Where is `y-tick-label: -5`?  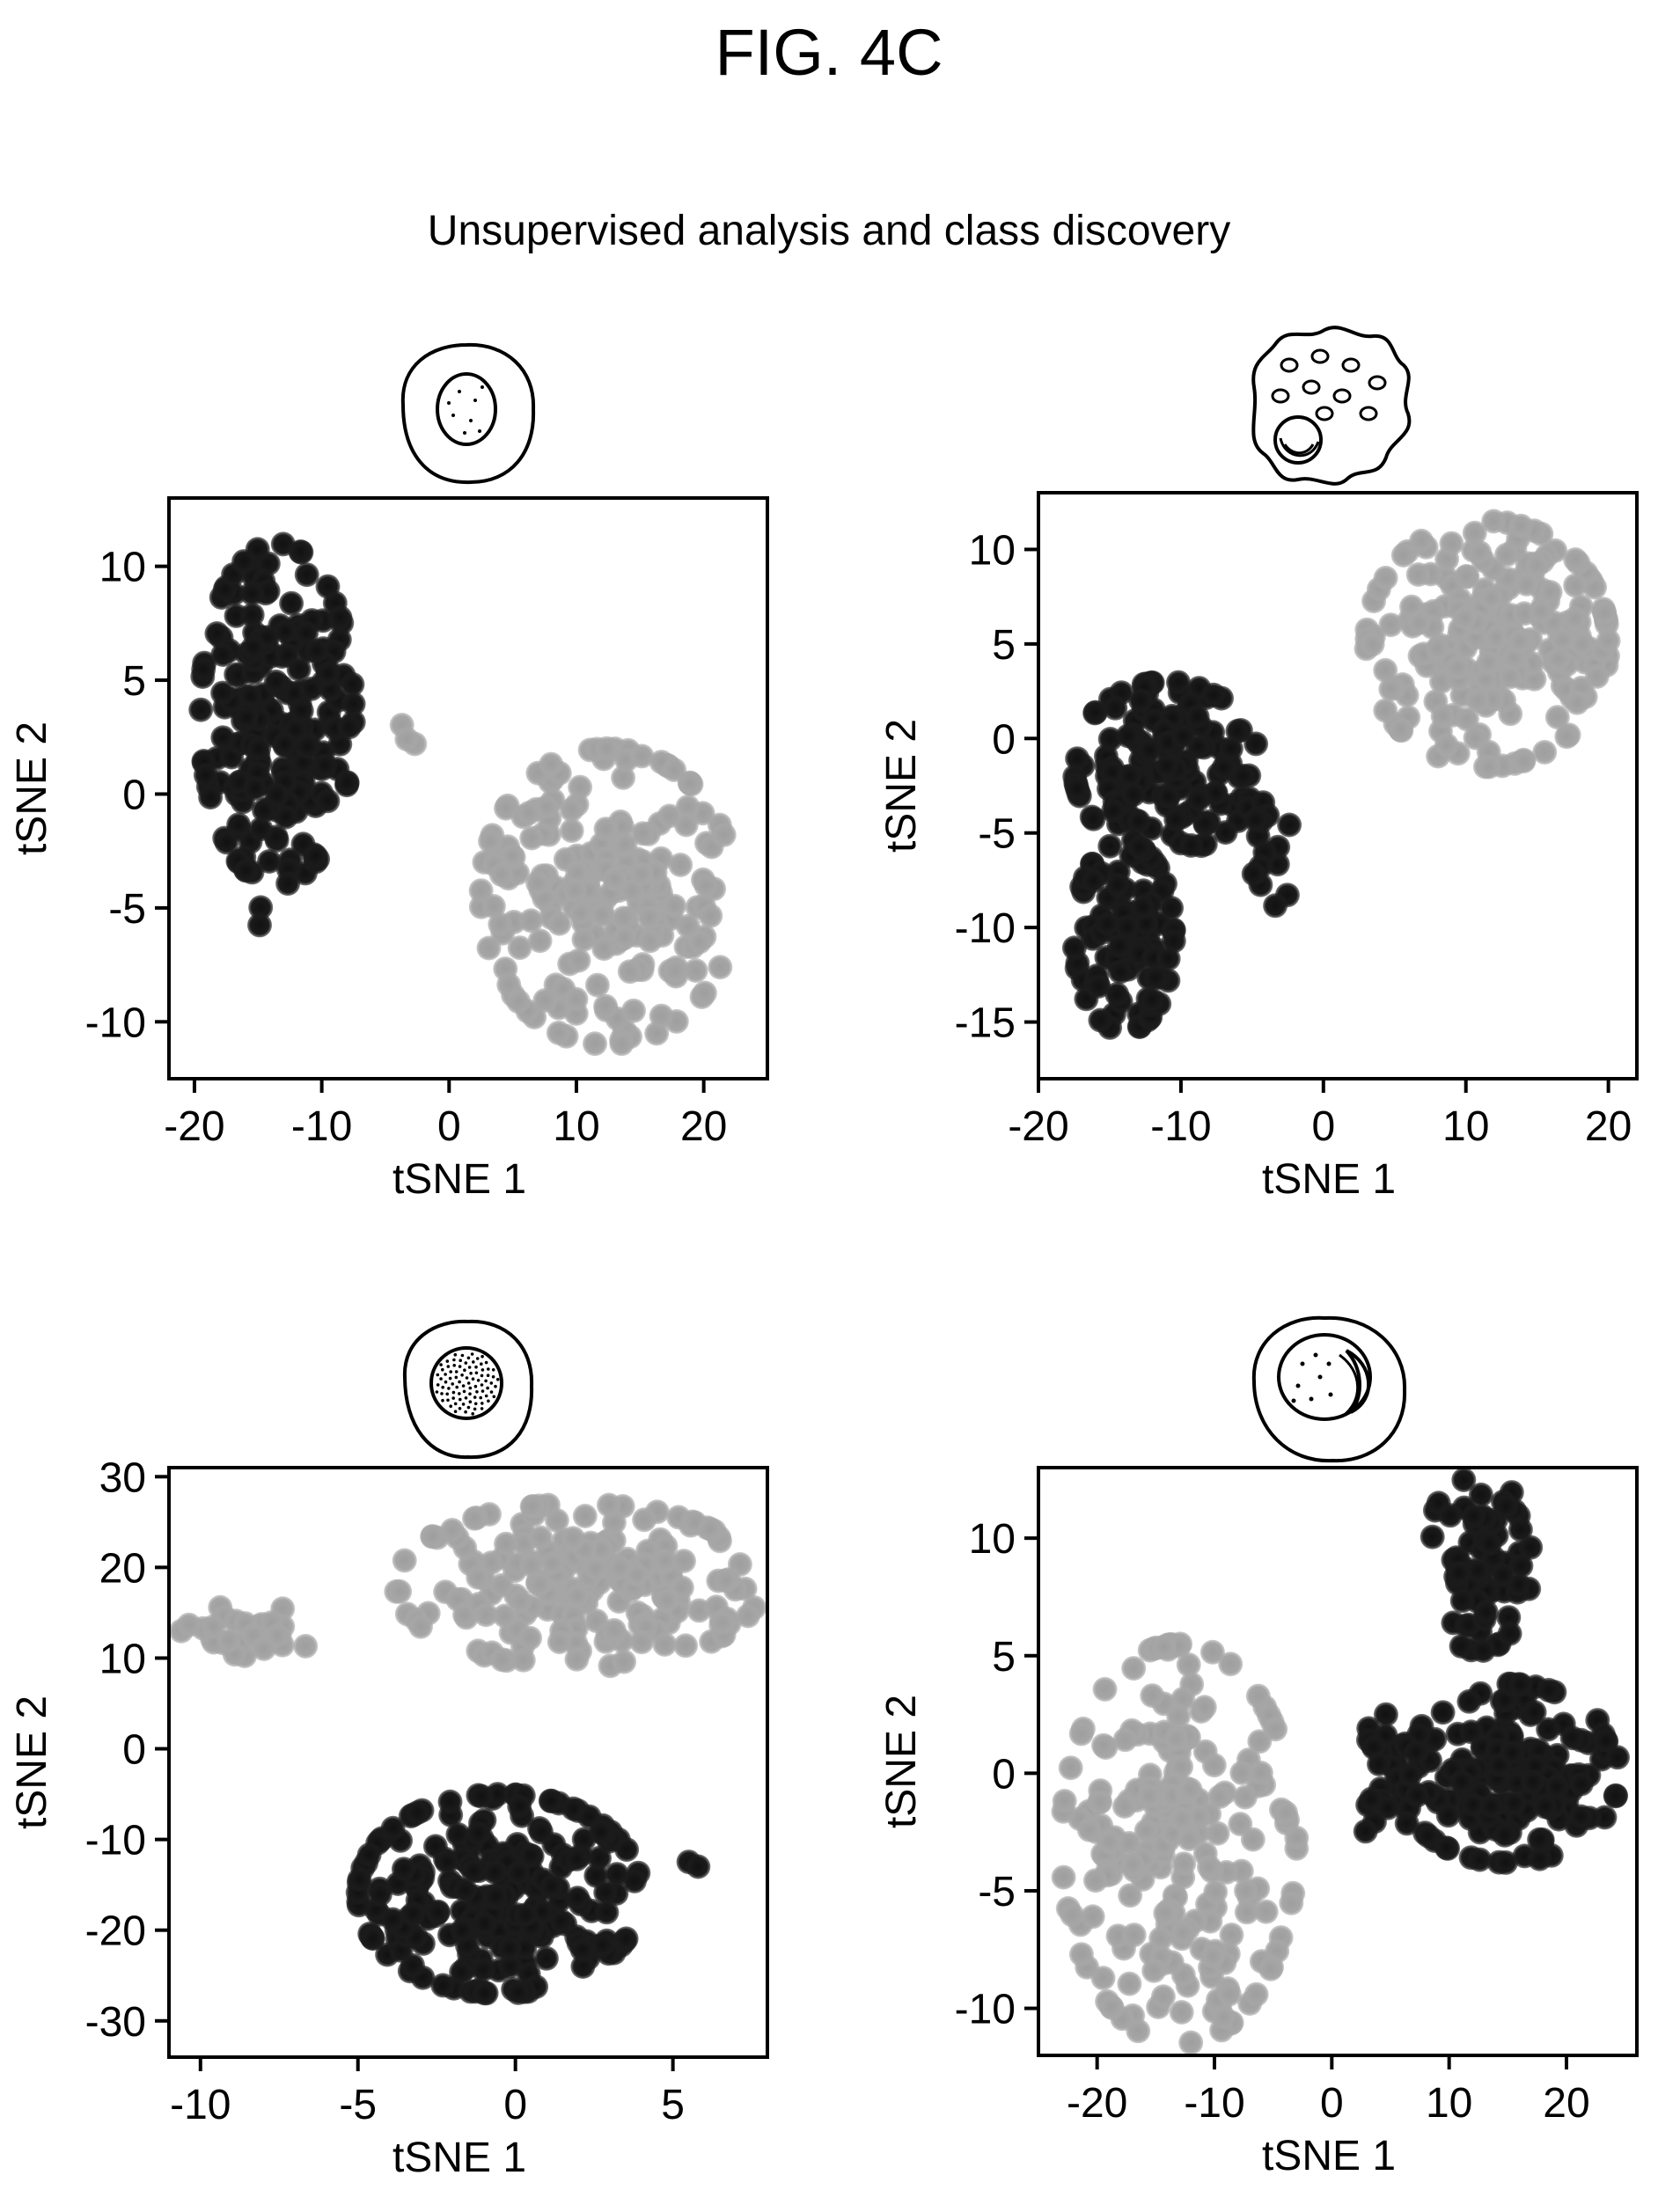
y-tick-label: -5 is located at coordinates (997, 834).